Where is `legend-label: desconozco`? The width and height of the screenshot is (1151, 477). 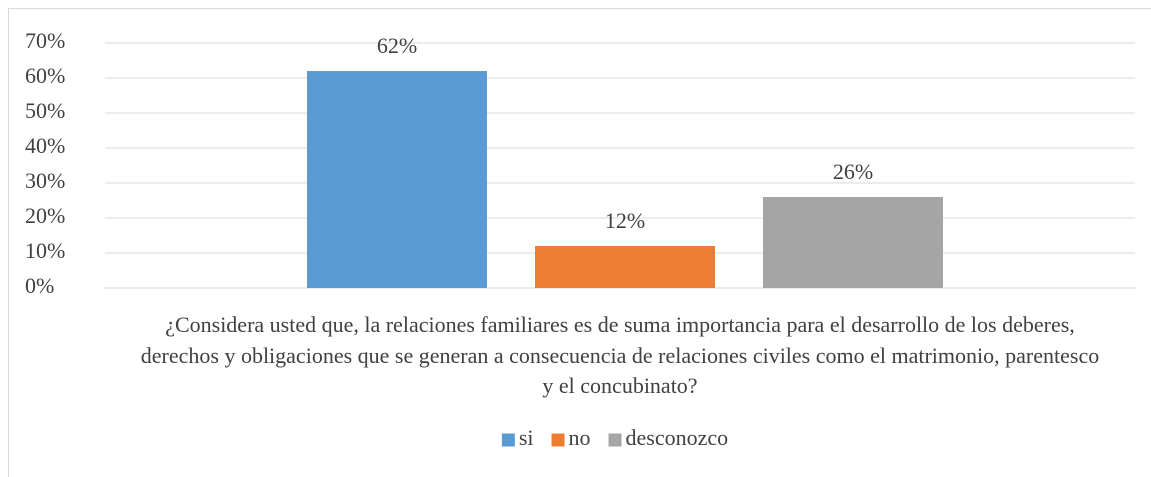 legend-label: desconozco is located at coordinates (677, 437).